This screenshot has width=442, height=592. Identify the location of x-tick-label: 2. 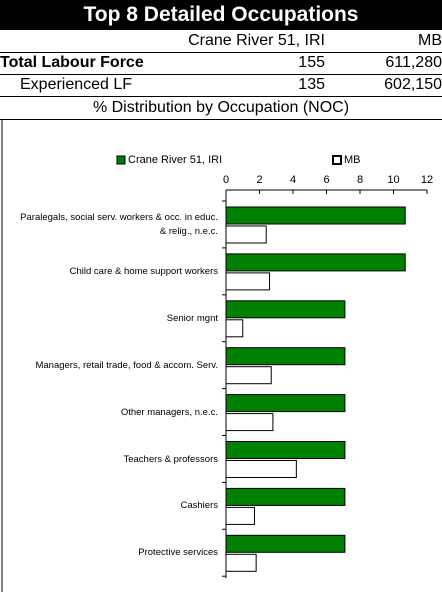
(259, 180).